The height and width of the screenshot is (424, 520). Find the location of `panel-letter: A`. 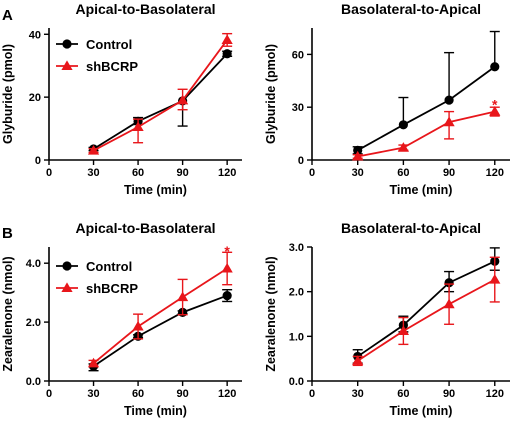

panel-letter: A is located at coordinates (7, 15).